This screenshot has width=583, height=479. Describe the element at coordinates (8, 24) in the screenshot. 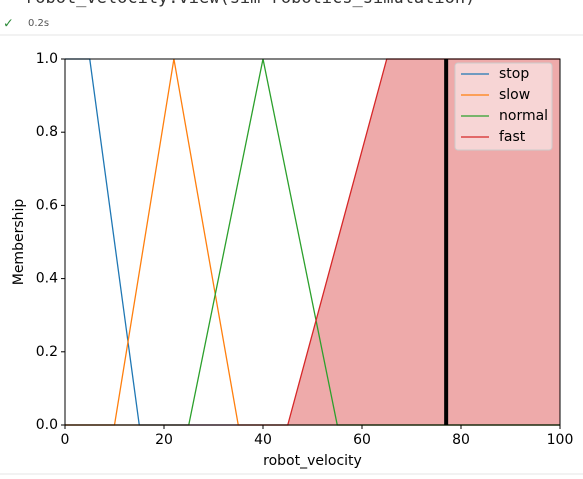

I see `status-icon: ✓` at that location.